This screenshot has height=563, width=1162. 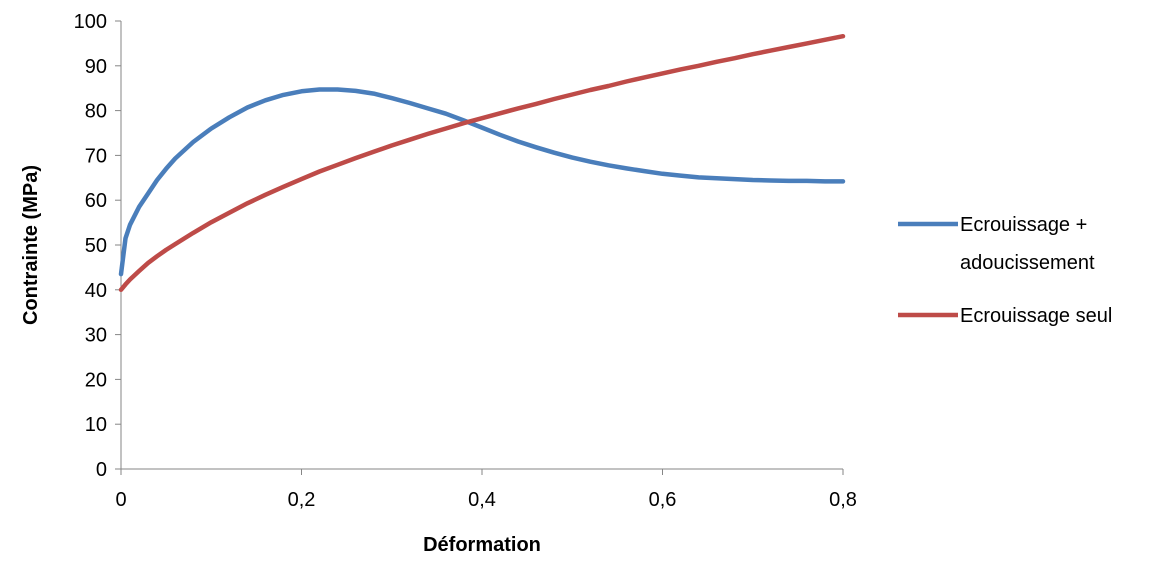 I want to click on y-tick-label: 90, so click(x=96, y=67).